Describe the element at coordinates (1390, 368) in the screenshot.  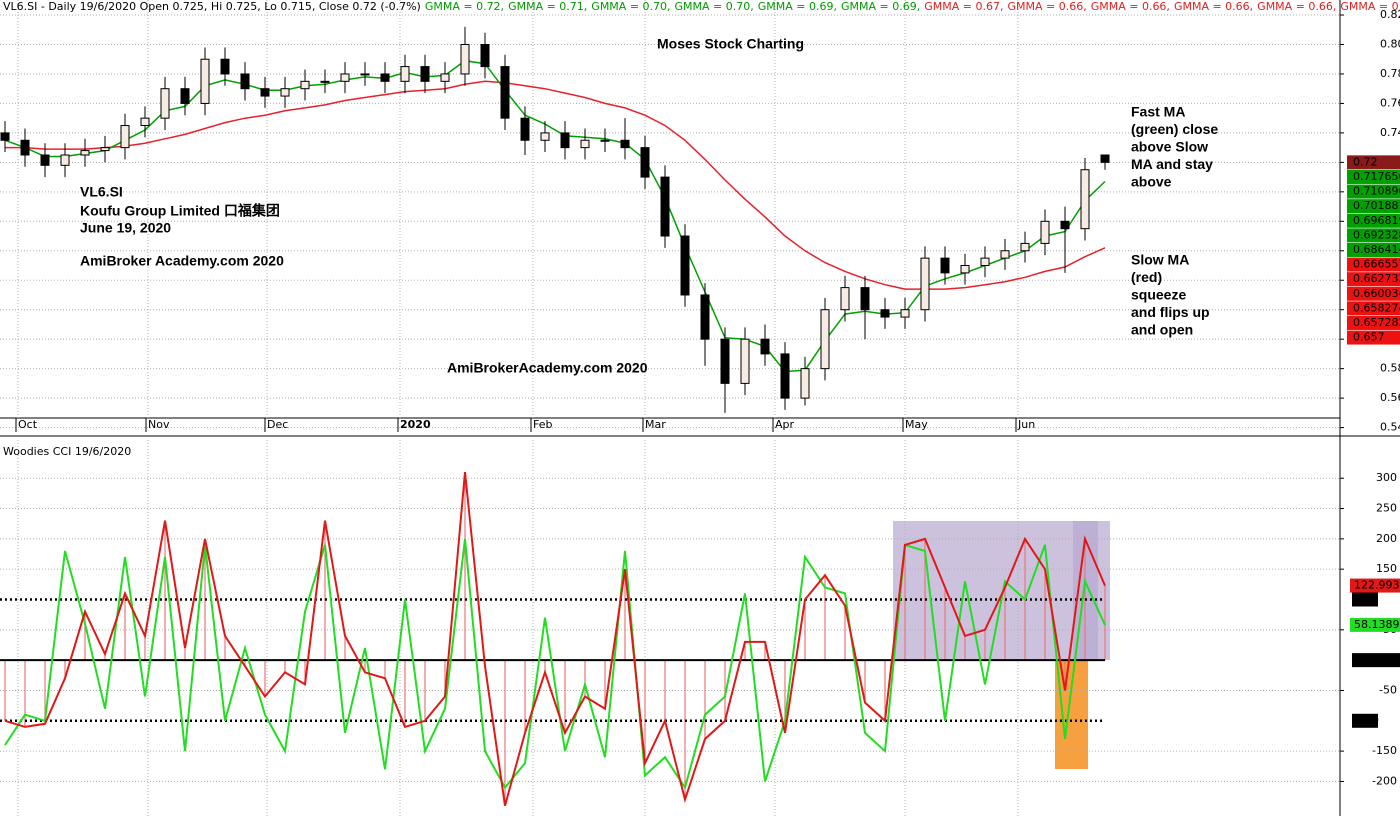
I see `y-tick-label: 0.58` at that location.